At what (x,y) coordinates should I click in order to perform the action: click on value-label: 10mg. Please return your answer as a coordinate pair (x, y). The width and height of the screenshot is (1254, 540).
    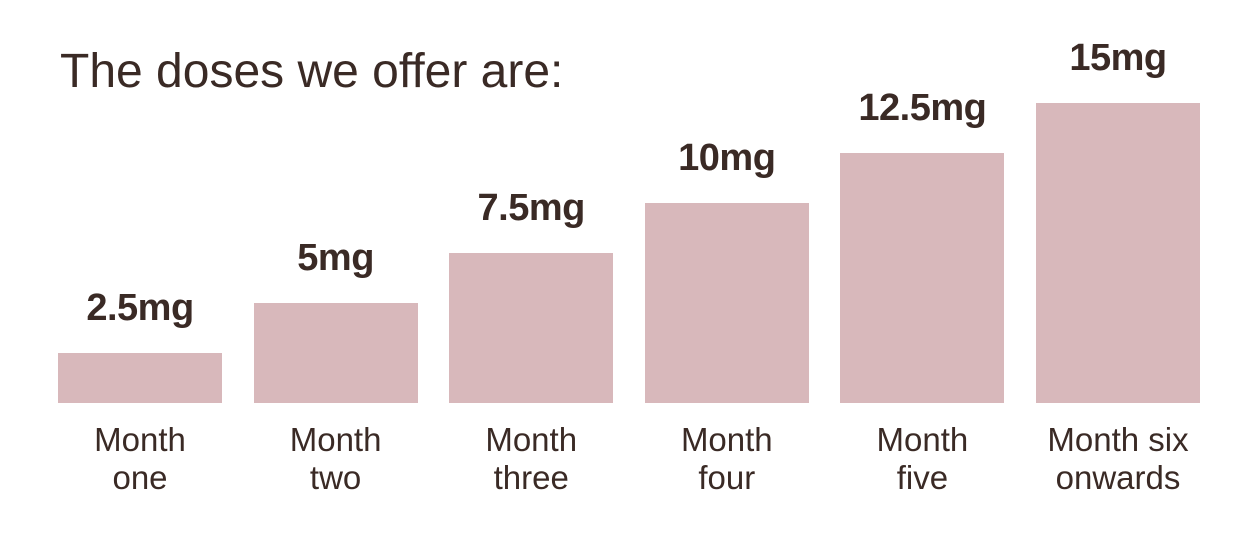
    Looking at the image, I should click on (727, 158).